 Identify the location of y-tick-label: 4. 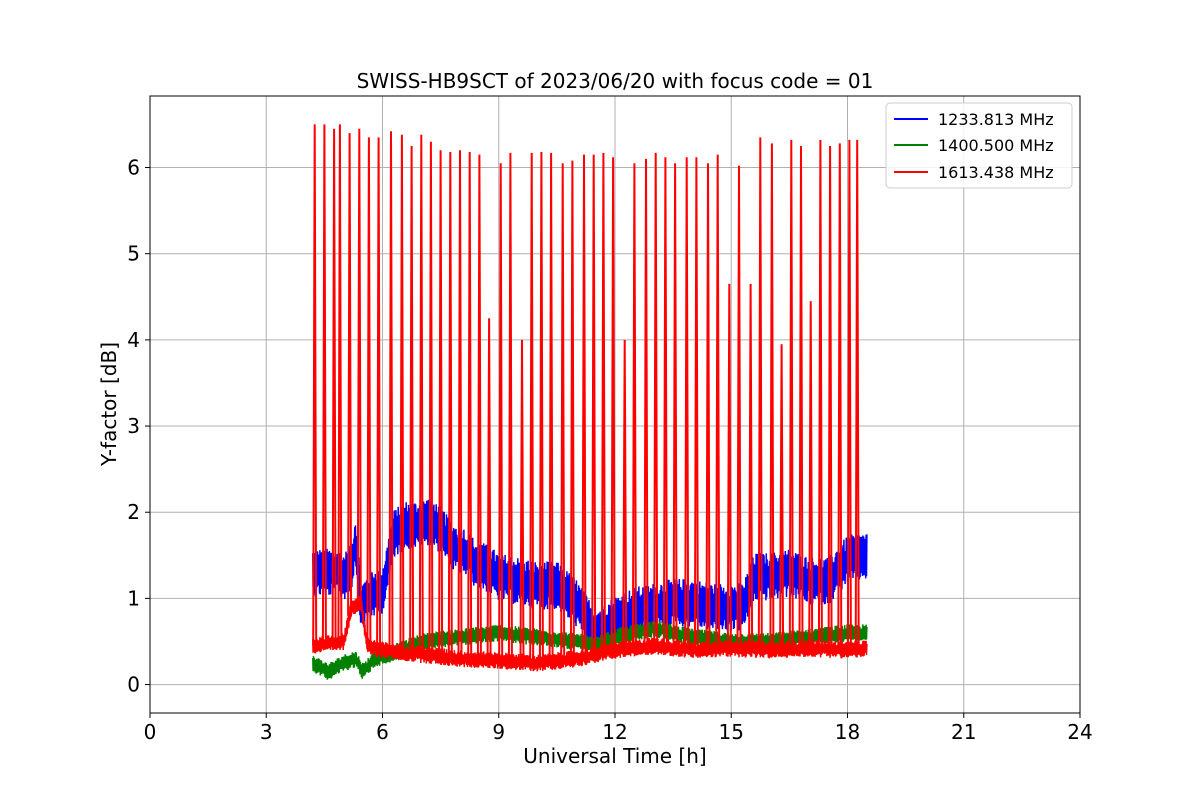
(133, 340).